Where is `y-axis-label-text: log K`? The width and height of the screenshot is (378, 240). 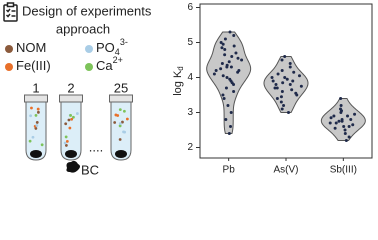 y-axis-label-text: log K is located at coordinates (178, 83).